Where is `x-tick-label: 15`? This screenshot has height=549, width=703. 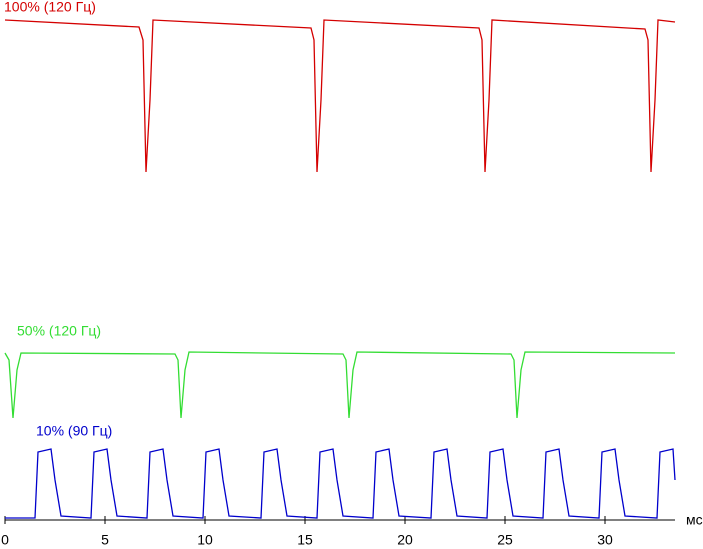
x-tick-label: 15 is located at coordinates (305, 540).